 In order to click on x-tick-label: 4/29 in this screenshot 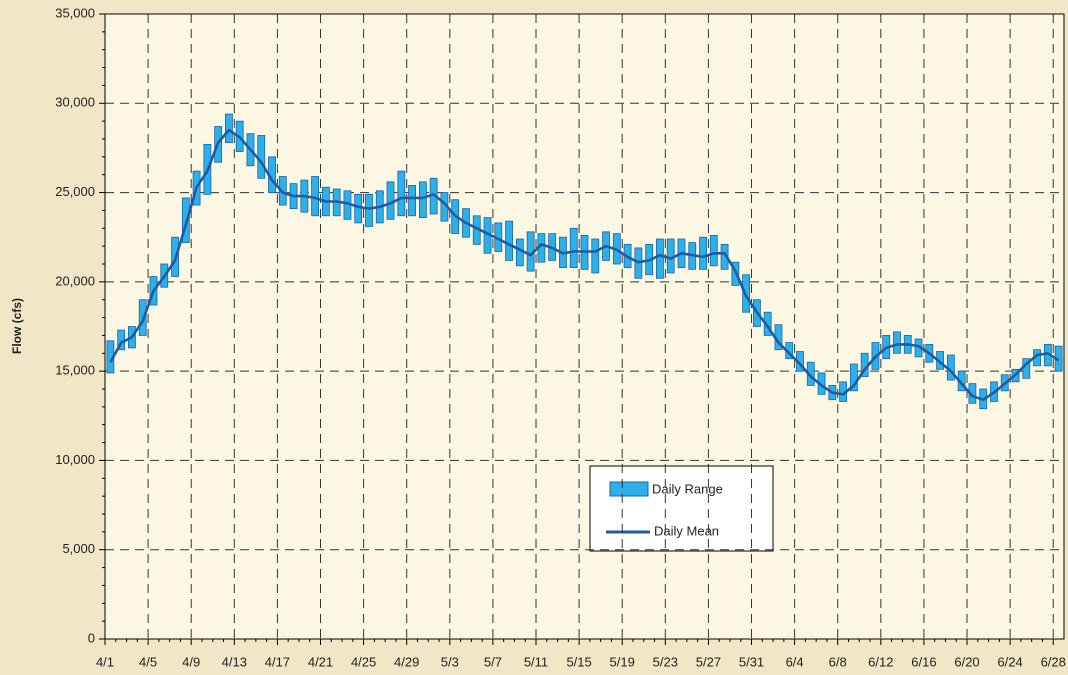, I will do `click(406, 661)`.